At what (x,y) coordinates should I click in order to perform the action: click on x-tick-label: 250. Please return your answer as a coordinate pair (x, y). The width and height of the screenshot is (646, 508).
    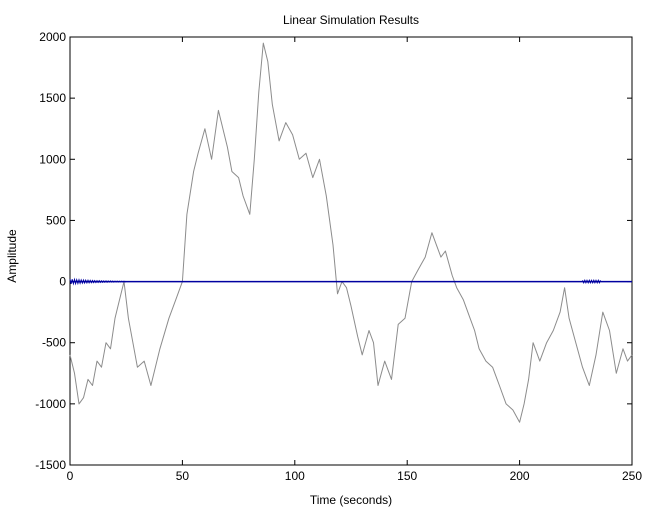
    Looking at the image, I should click on (632, 476).